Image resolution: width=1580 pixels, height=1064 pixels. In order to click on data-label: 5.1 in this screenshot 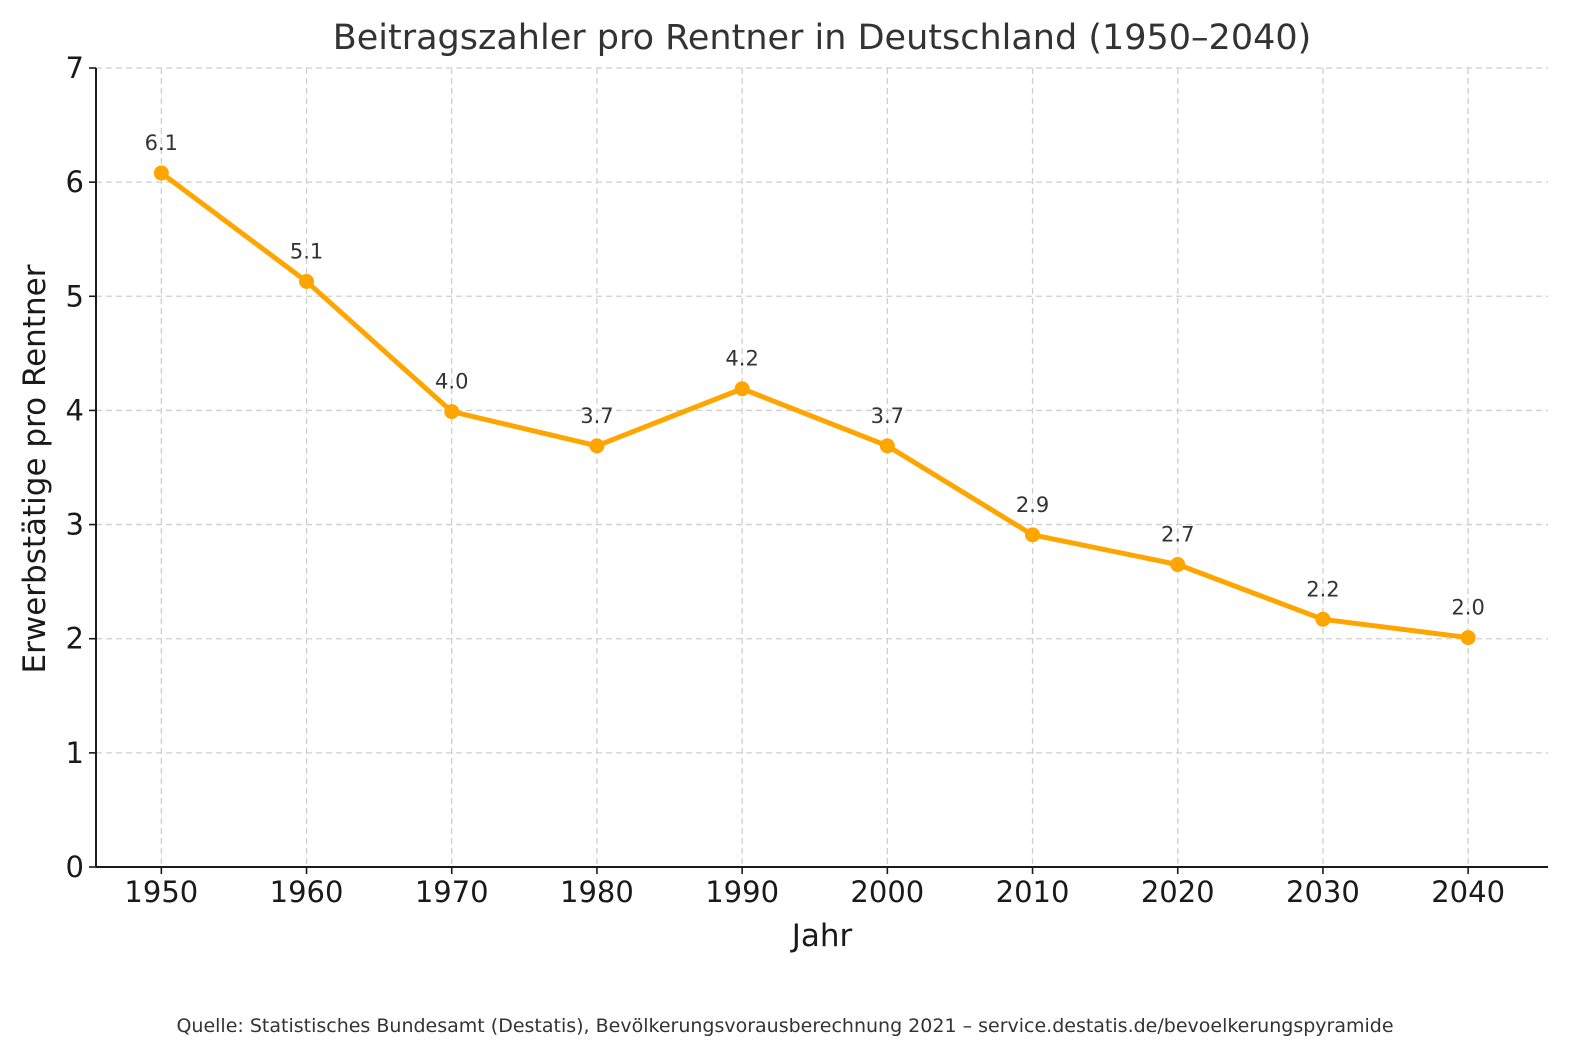, I will do `click(306, 251)`.